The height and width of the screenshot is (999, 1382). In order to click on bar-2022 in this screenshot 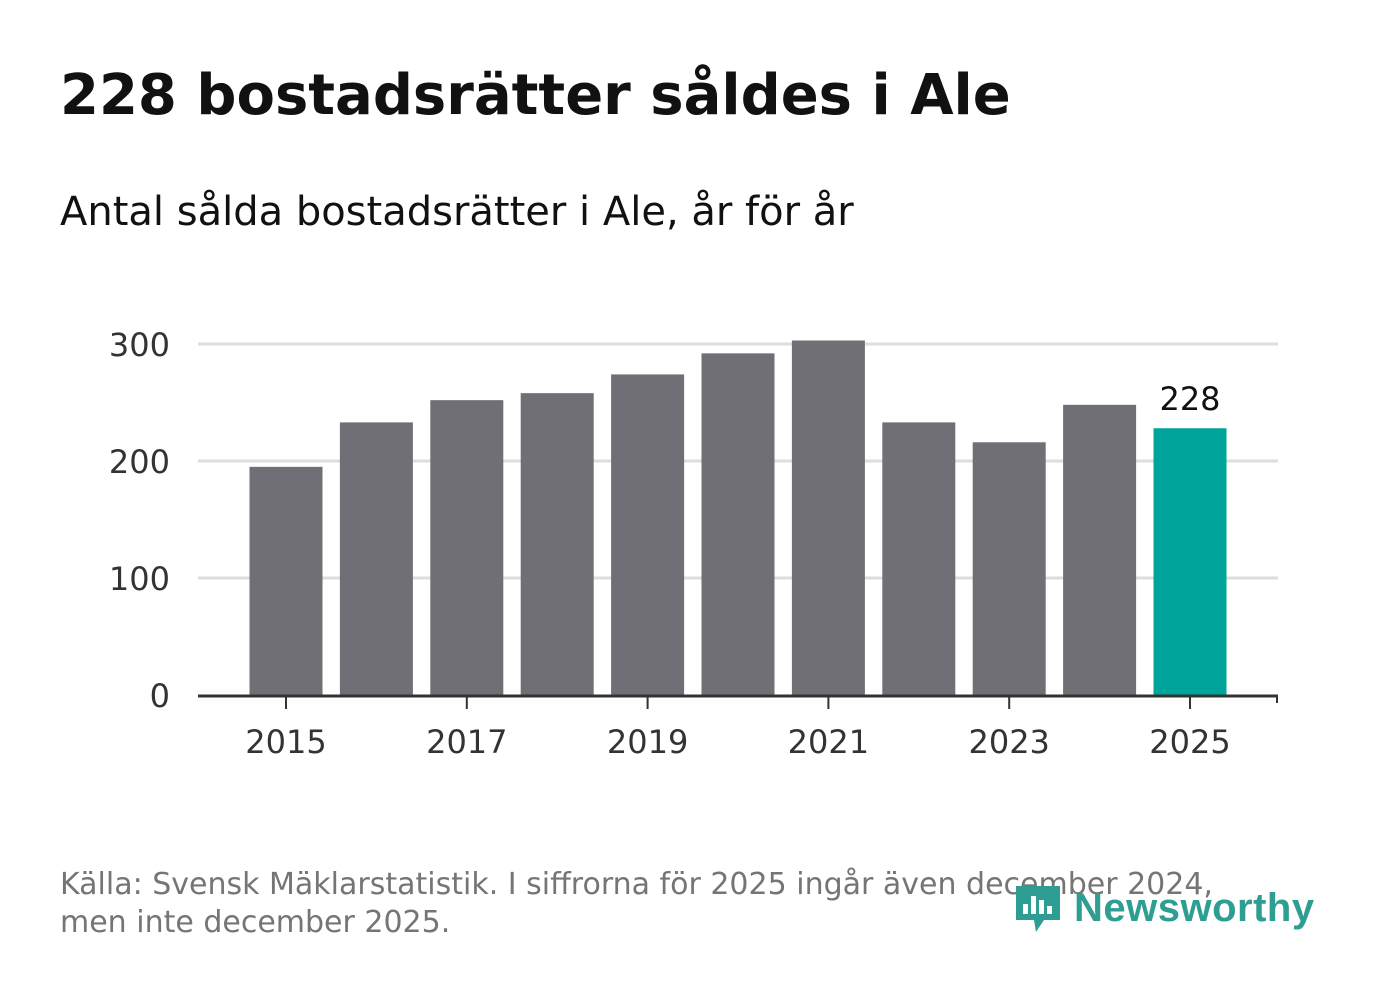, I will do `click(919, 558)`.